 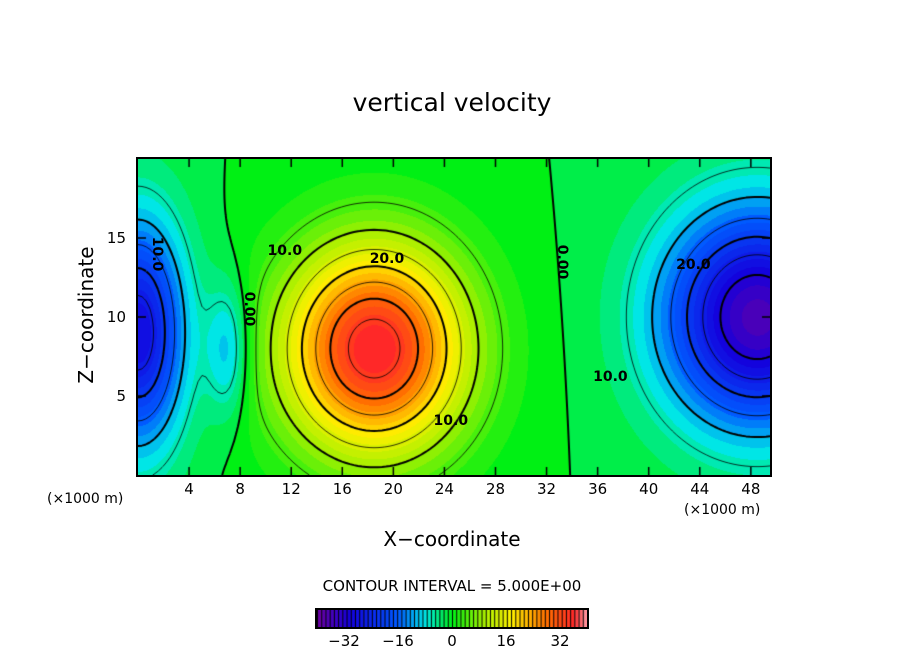 I want to click on y-axis-label: Z−coordinate, so click(x=86, y=315).